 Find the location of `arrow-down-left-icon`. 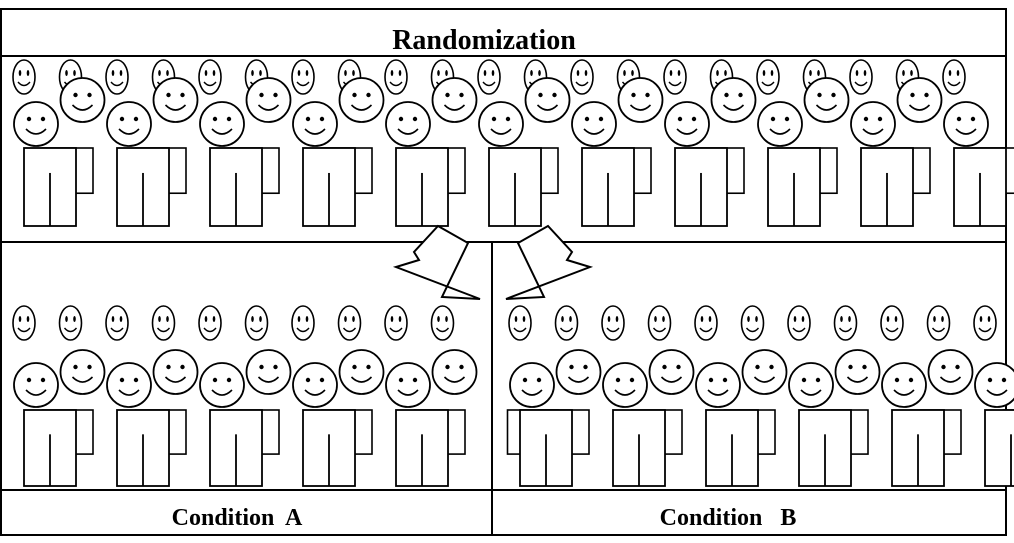

arrow-down-left-icon is located at coordinates (549, 262).